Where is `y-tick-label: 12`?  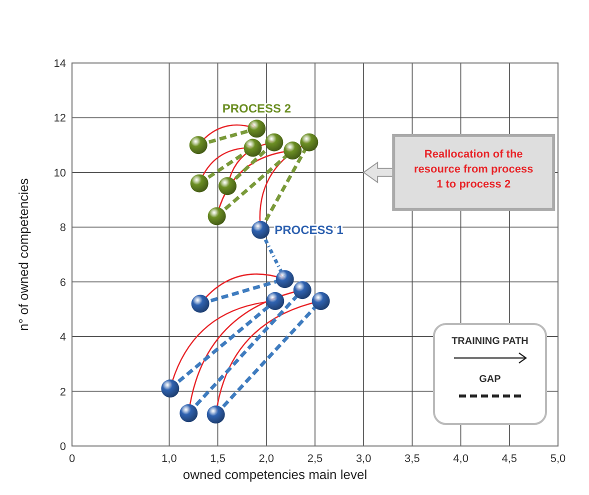 y-tick-label: 12 is located at coordinates (60, 118).